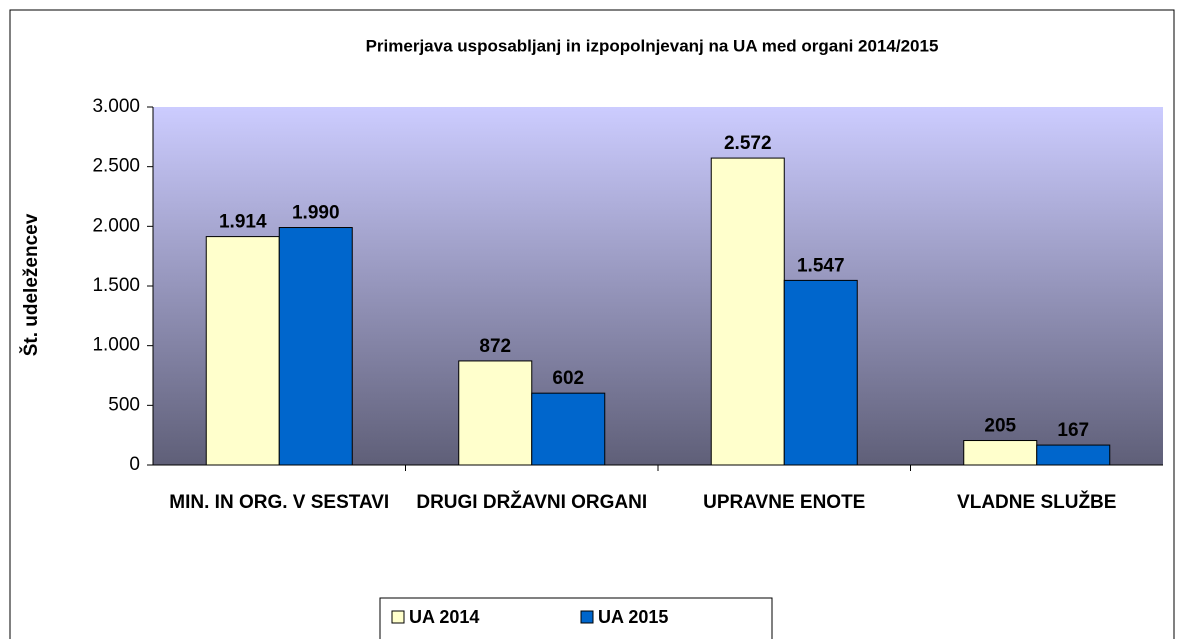 This screenshot has width=1184, height=639. What do you see at coordinates (576, 618) in the screenshot?
I see `legend-box` at bounding box center [576, 618].